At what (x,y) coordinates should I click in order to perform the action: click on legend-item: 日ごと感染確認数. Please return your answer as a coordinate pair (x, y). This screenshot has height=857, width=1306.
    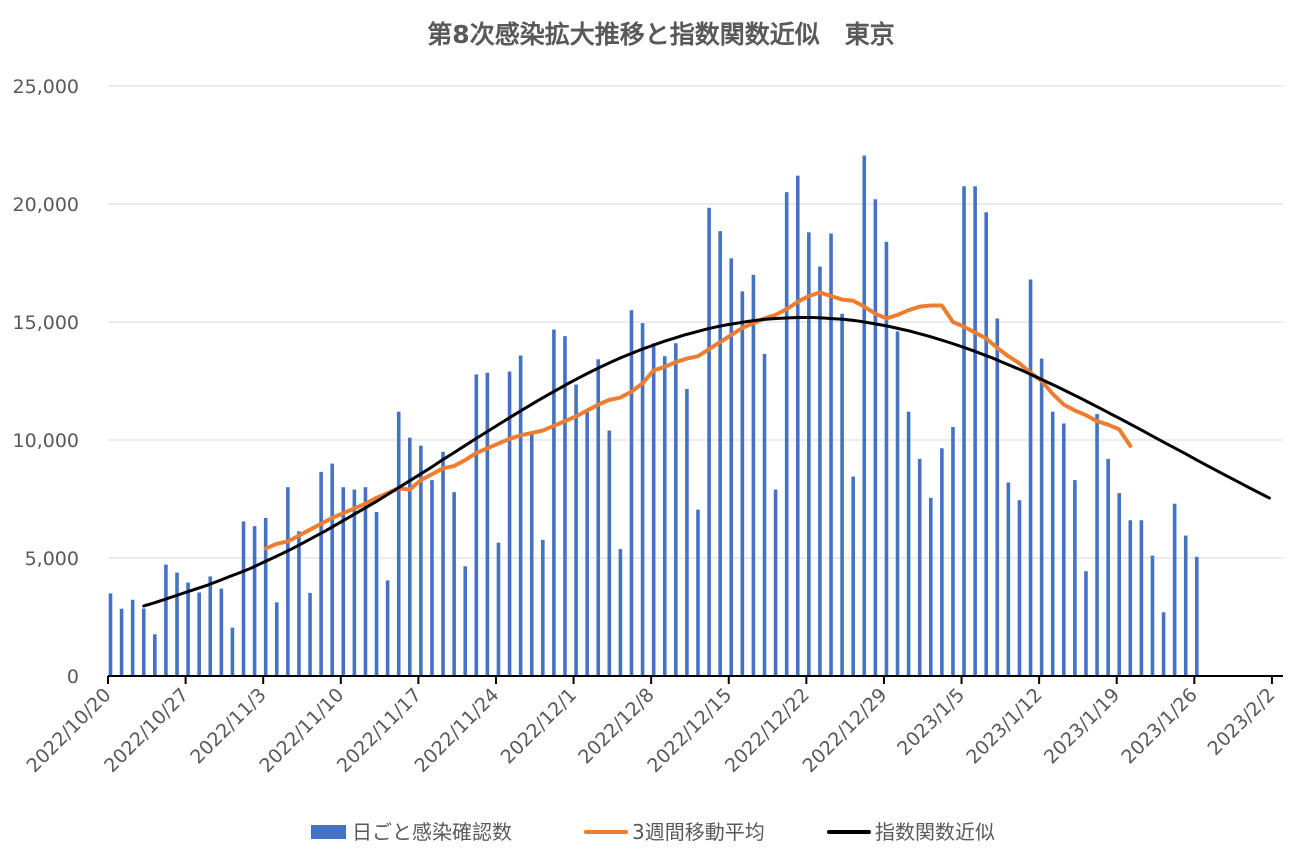
    Looking at the image, I should click on (411, 832).